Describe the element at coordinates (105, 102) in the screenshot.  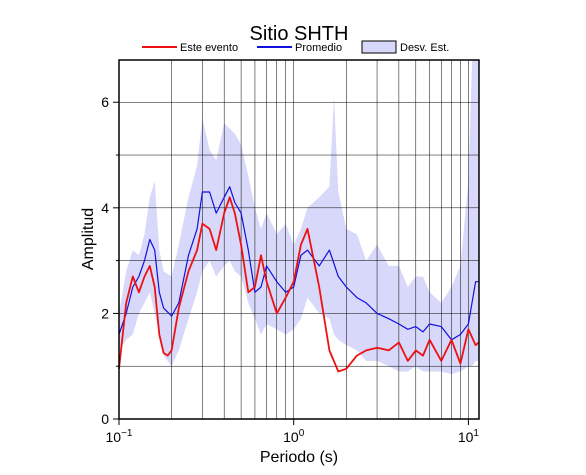
I see `y-tick-label: 6` at that location.